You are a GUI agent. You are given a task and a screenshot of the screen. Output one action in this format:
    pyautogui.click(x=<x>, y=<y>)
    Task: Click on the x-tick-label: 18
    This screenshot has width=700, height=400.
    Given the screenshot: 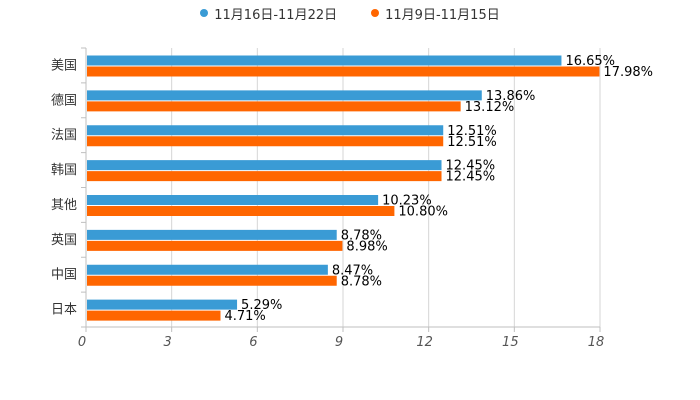 What is the action you would take?
    pyautogui.click(x=596, y=342)
    